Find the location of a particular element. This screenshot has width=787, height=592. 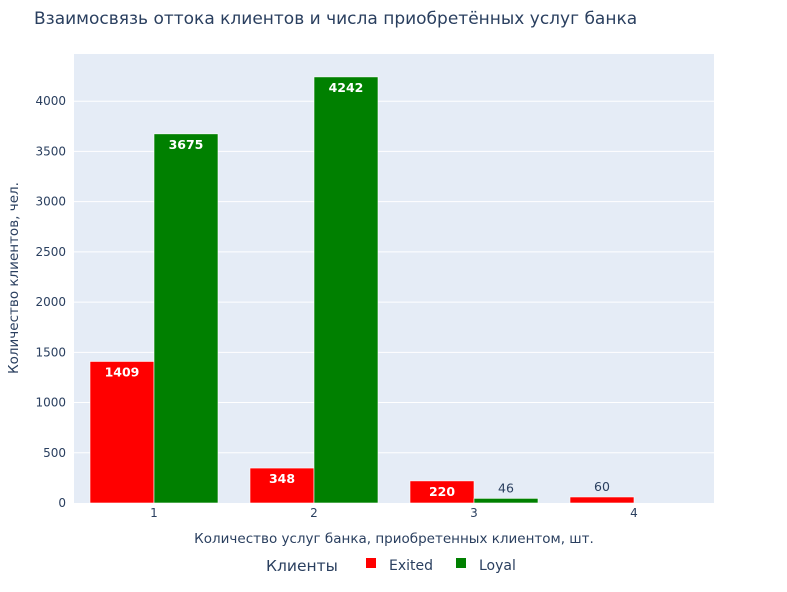

x-tick-label: 4 is located at coordinates (634, 513).